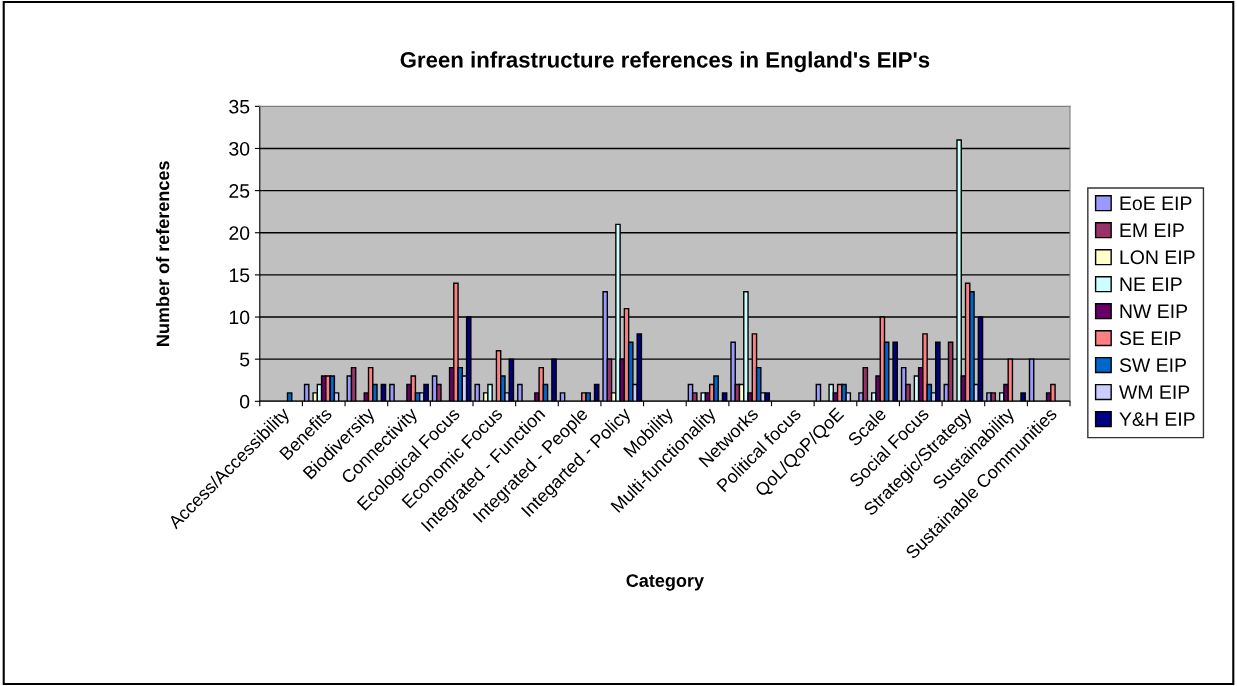 This screenshot has width=1237, height=686. Describe the element at coordinates (1154, 311) in the screenshot. I see `legend-label: NW EIP` at that location.